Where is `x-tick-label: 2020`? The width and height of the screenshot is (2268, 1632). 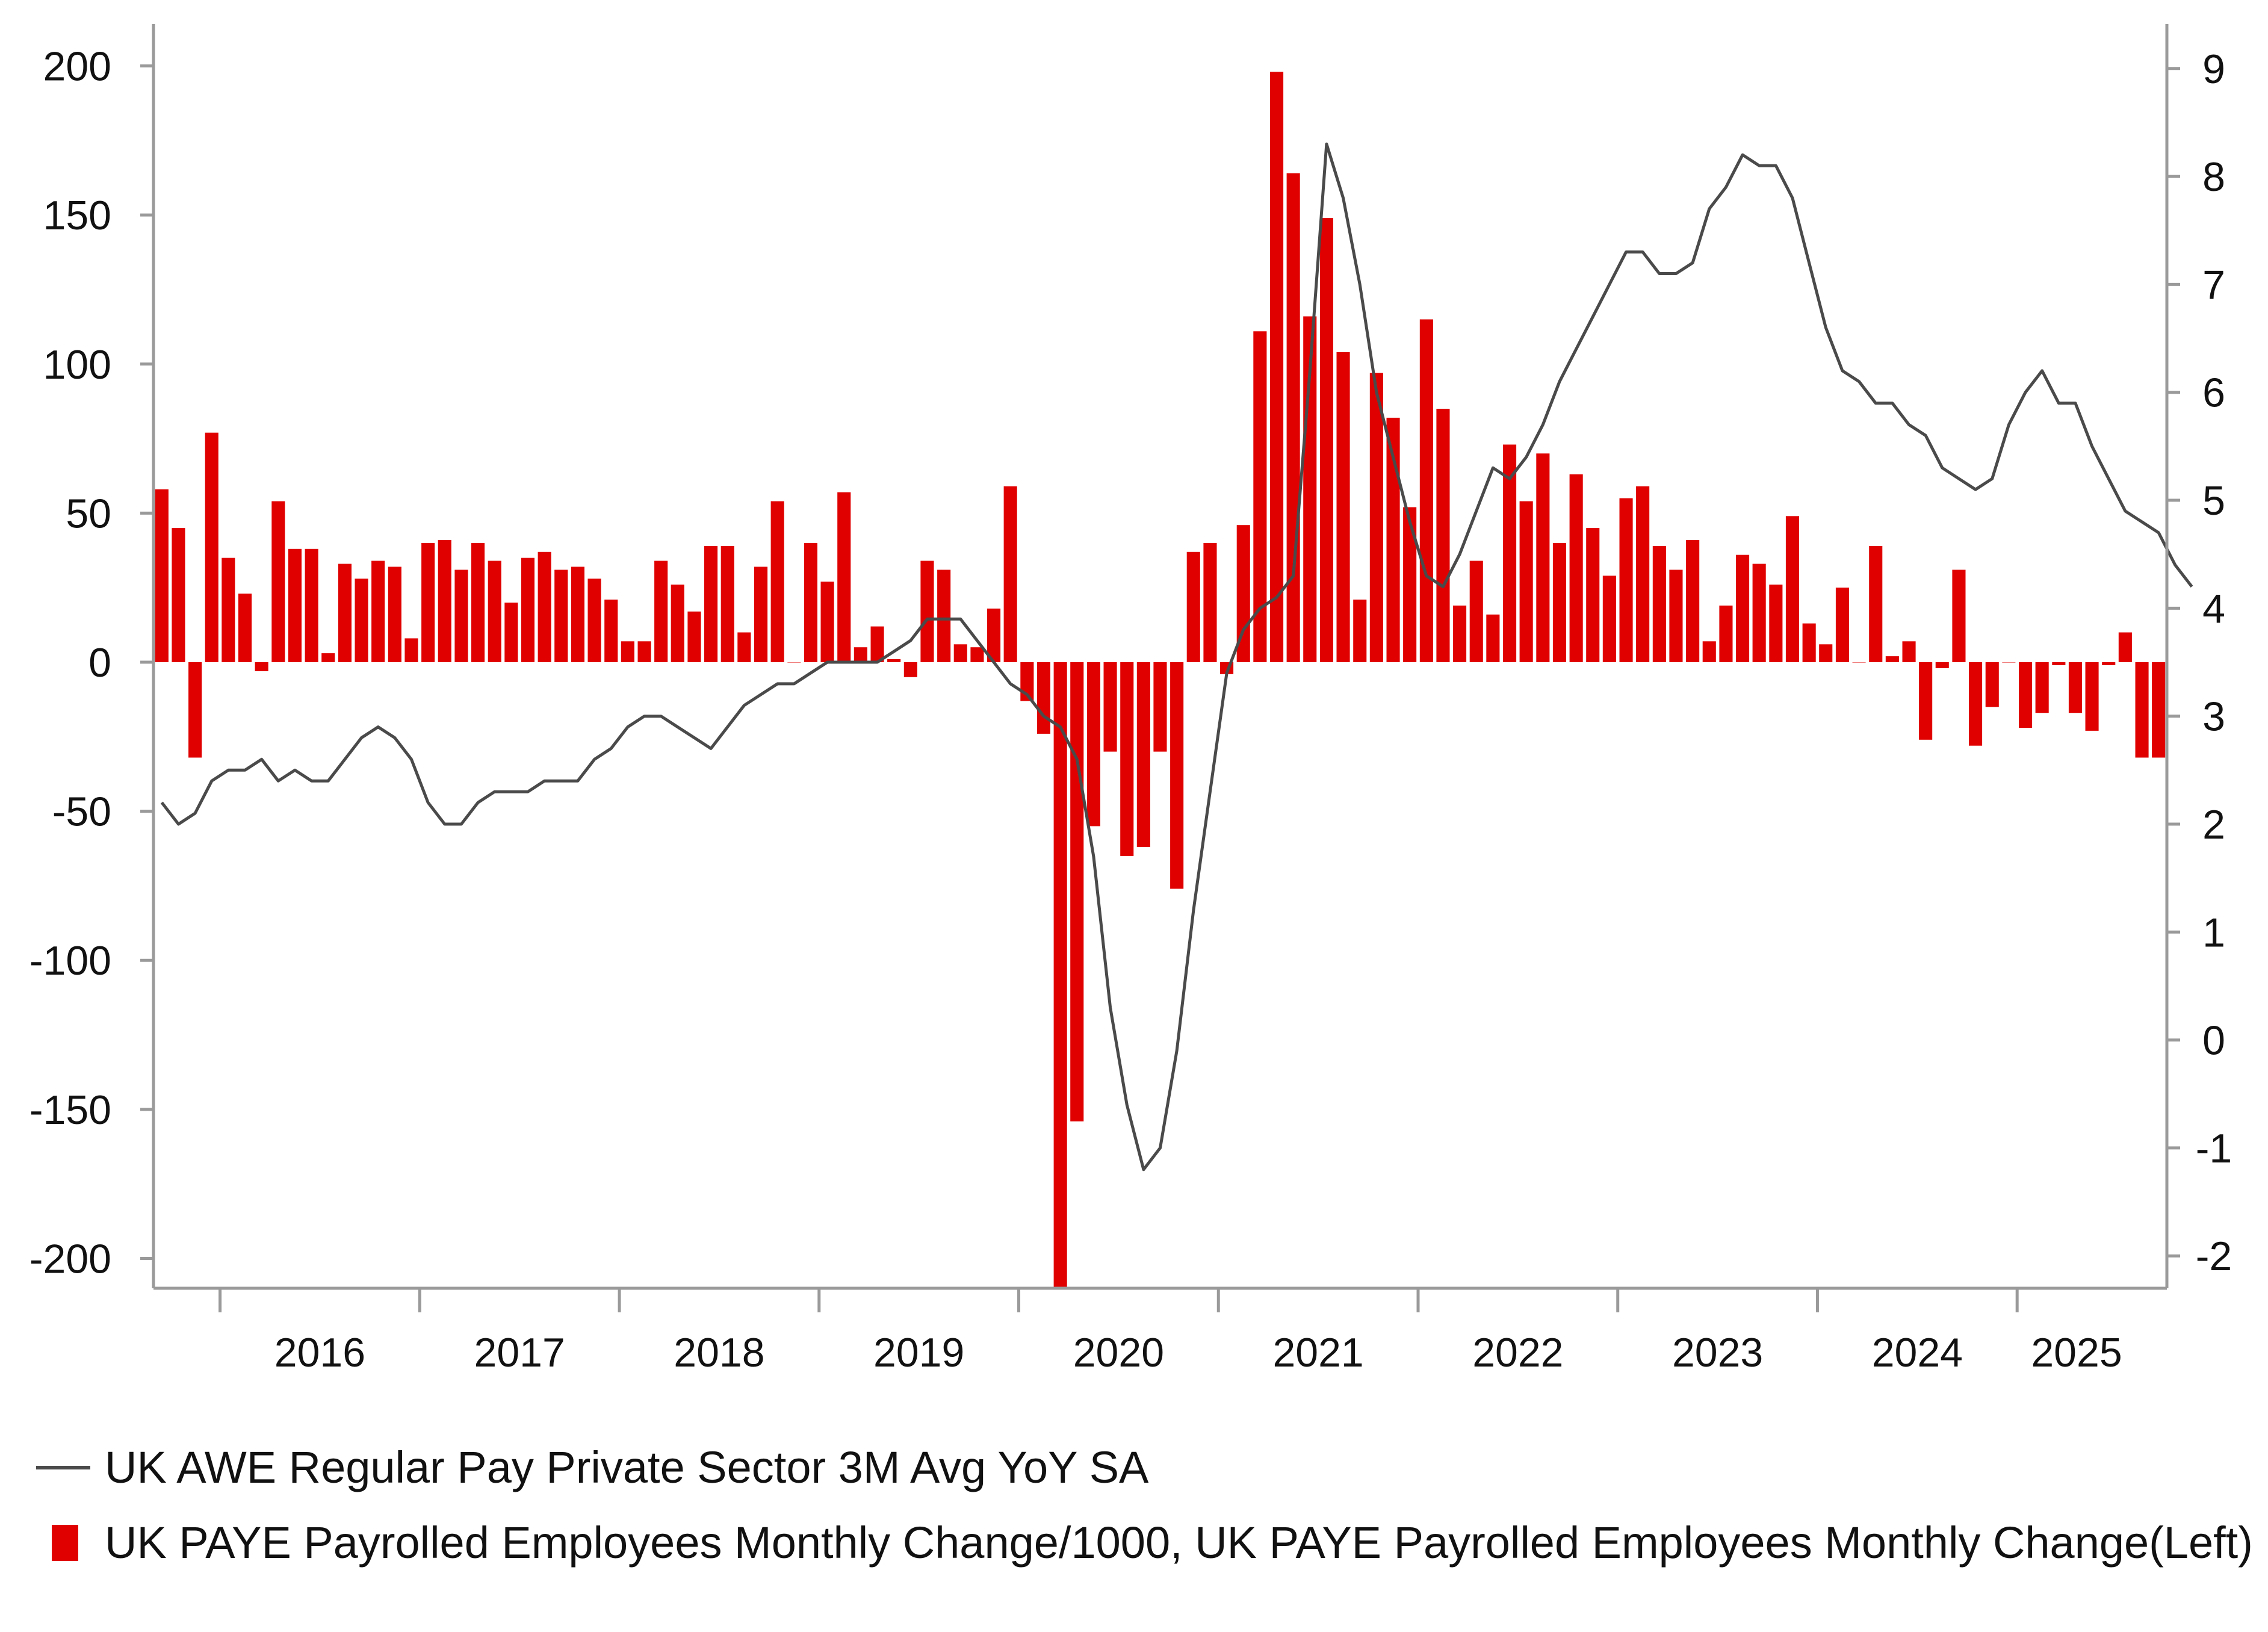
x-tick-label: 2020 is located at coordinates (1118, 1353).